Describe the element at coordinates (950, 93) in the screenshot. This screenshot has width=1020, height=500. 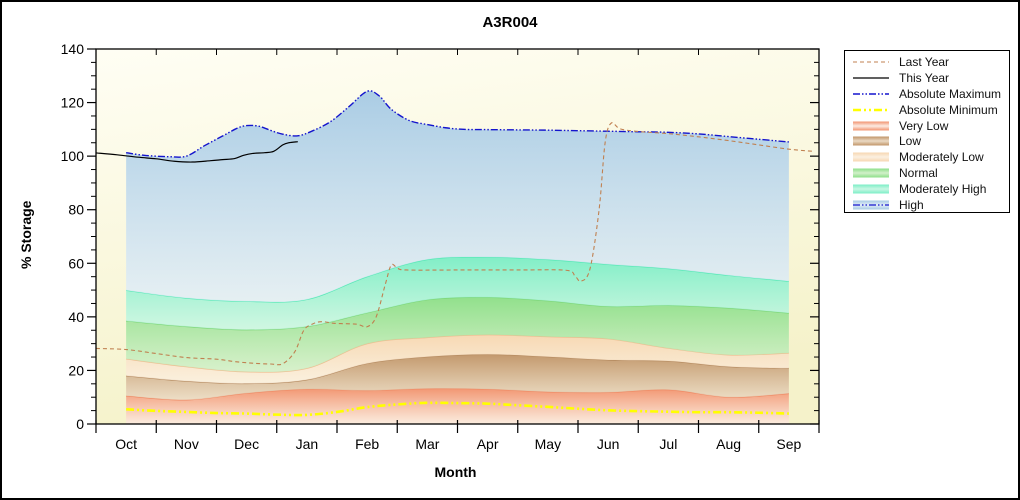
I see `legend-label: Absolute Maximum` at that location.